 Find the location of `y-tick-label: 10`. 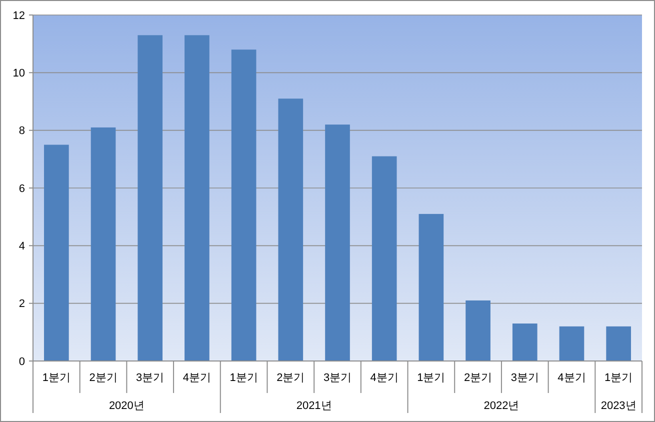

y-tick-label: 10 is located at coordinates (18, 74).